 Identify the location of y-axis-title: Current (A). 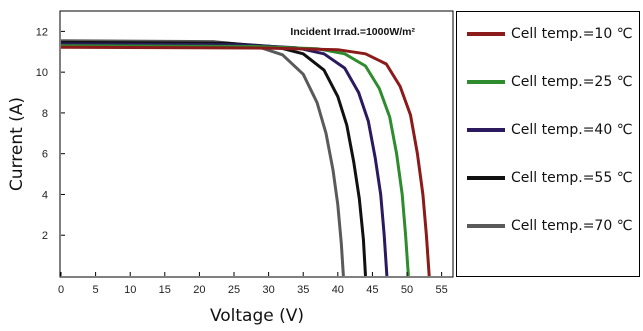
(17, 144).